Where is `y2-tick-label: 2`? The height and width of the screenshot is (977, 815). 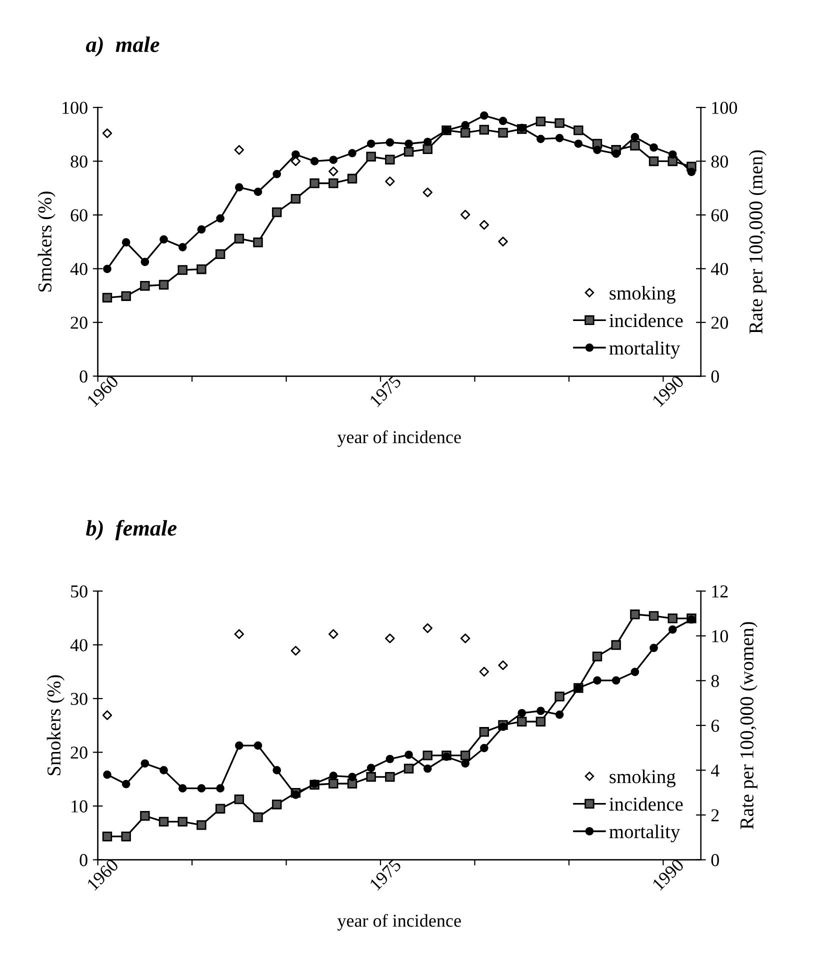 y2-tick-label: 2 is located at coordinates (715, 815).